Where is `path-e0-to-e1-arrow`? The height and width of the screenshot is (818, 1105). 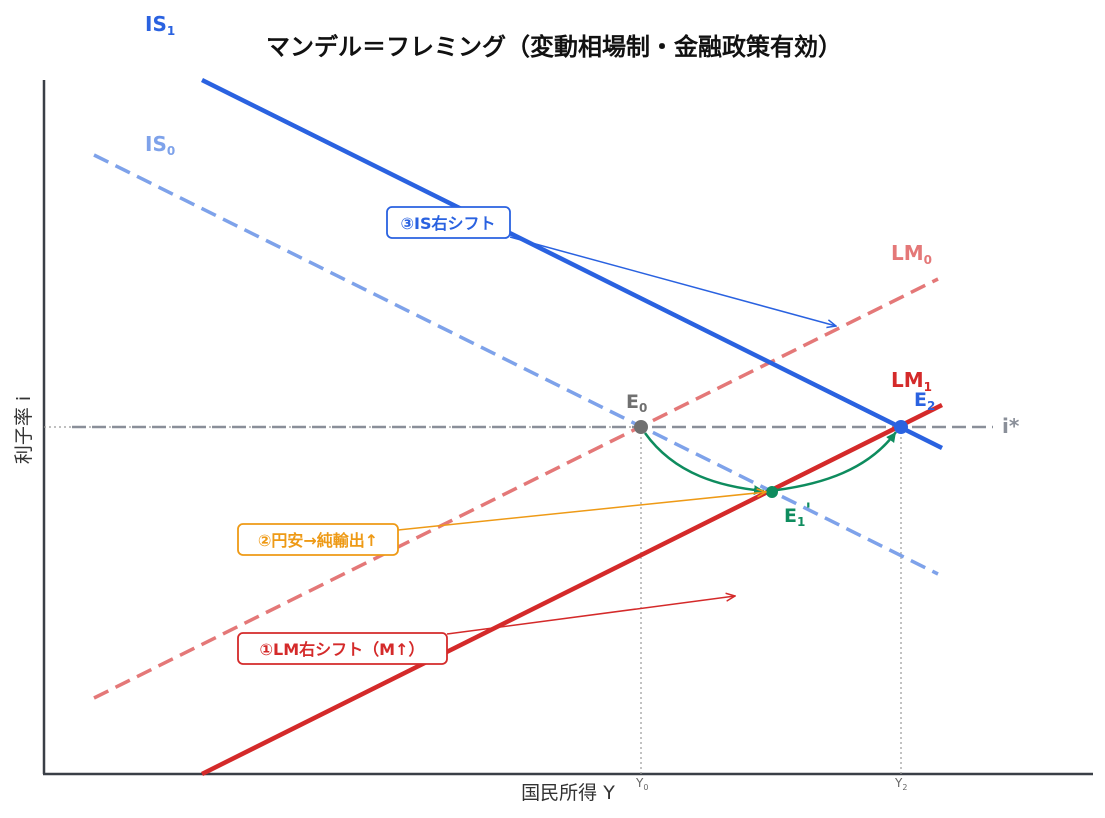 path-e0-to-e1-arrow is located at coordinates (704, 464).